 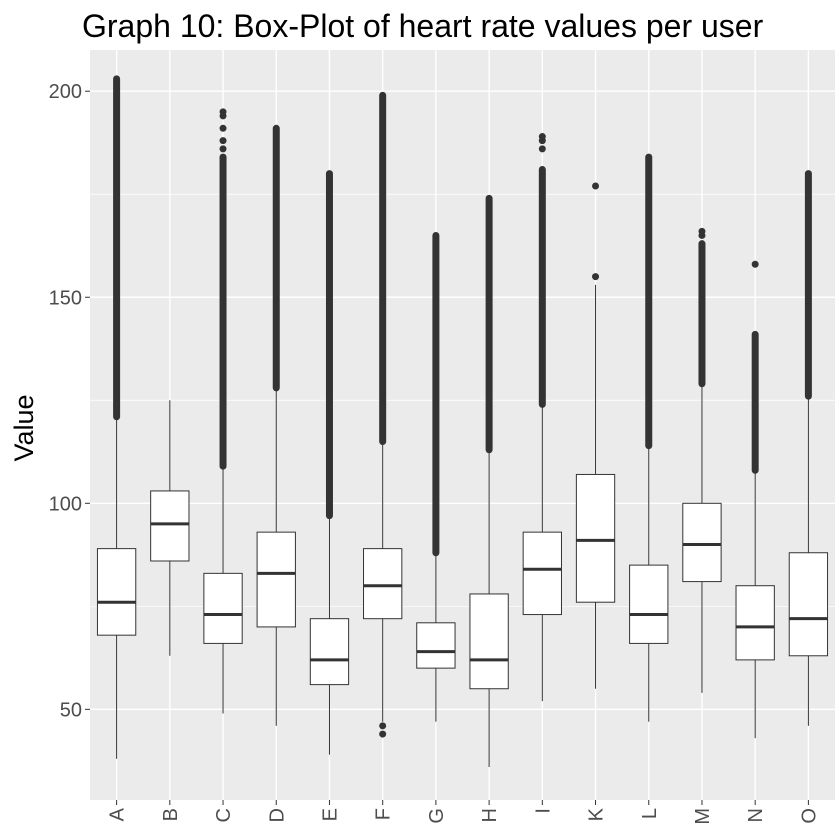 What do you see at coordinates (330, 814) in the screenshot?
I see `x-tick-label: E` at bounding box center [330, 814].